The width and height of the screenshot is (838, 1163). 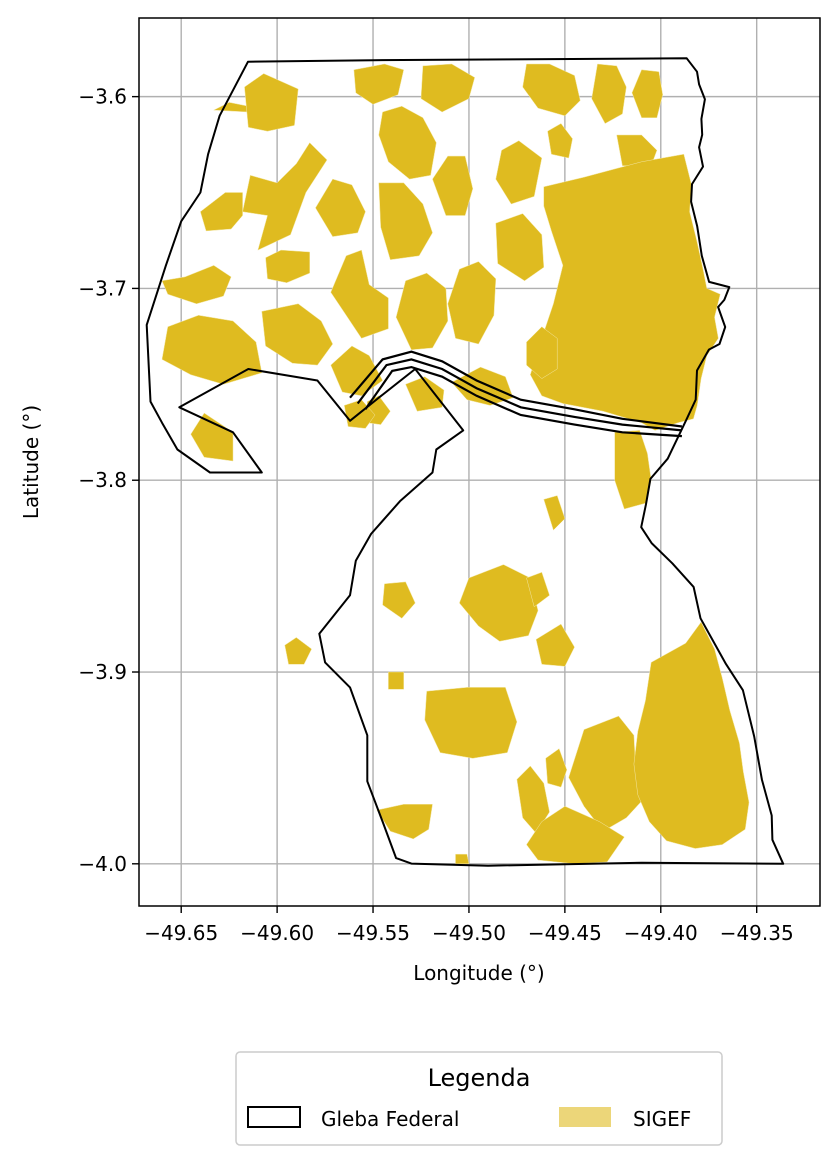 I want to click on y-tick-label: −3.8, so click(x=102, y=480).